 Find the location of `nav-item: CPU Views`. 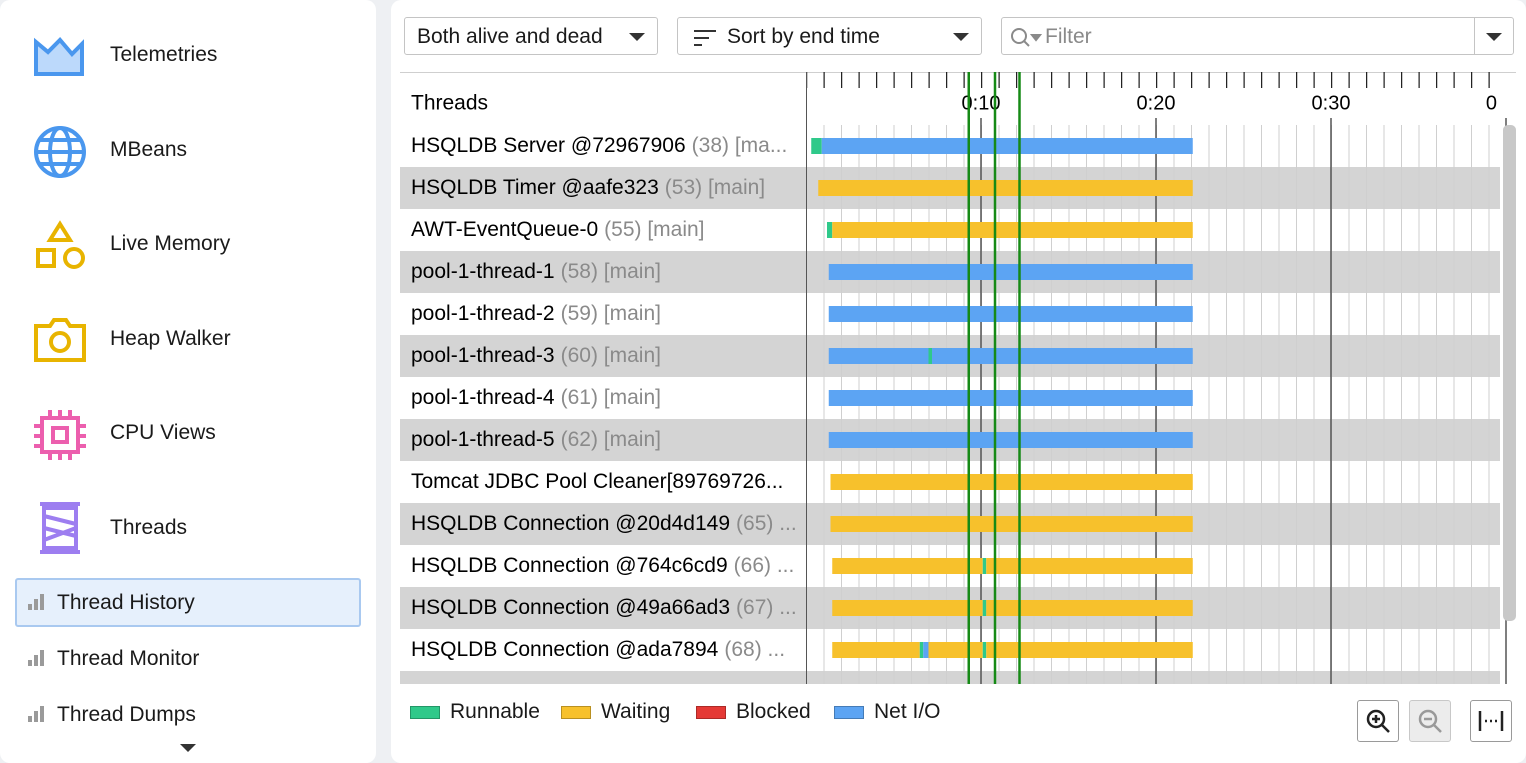

nav-item: CPU Views is located at coordinates (163, 432).